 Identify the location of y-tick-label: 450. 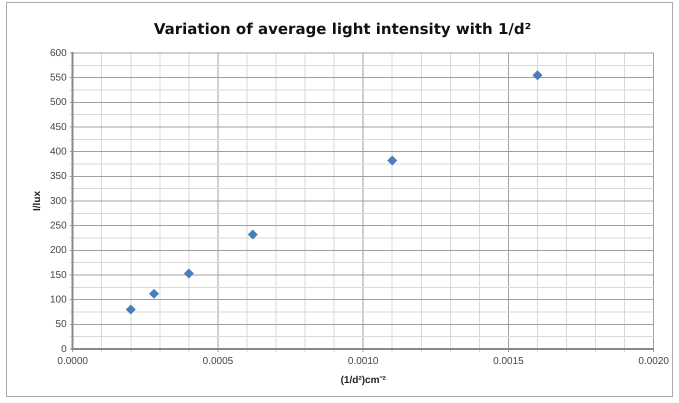
(59, 127).